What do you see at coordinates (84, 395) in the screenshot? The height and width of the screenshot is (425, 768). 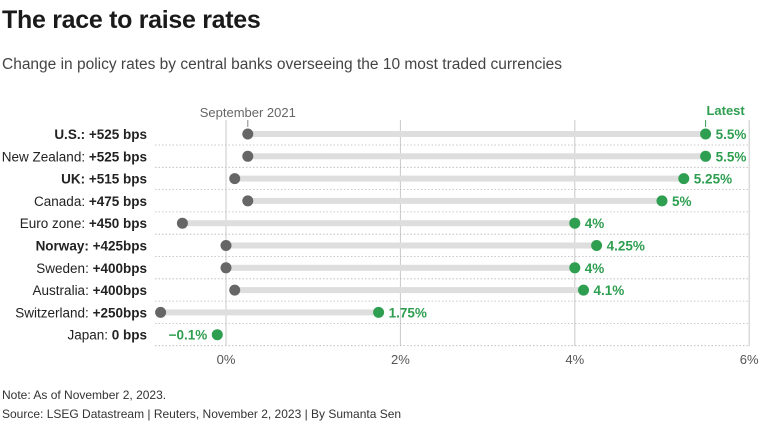 I see `chart-note: Note: As of November 2, 2023.` at bounding box center [84, 395].